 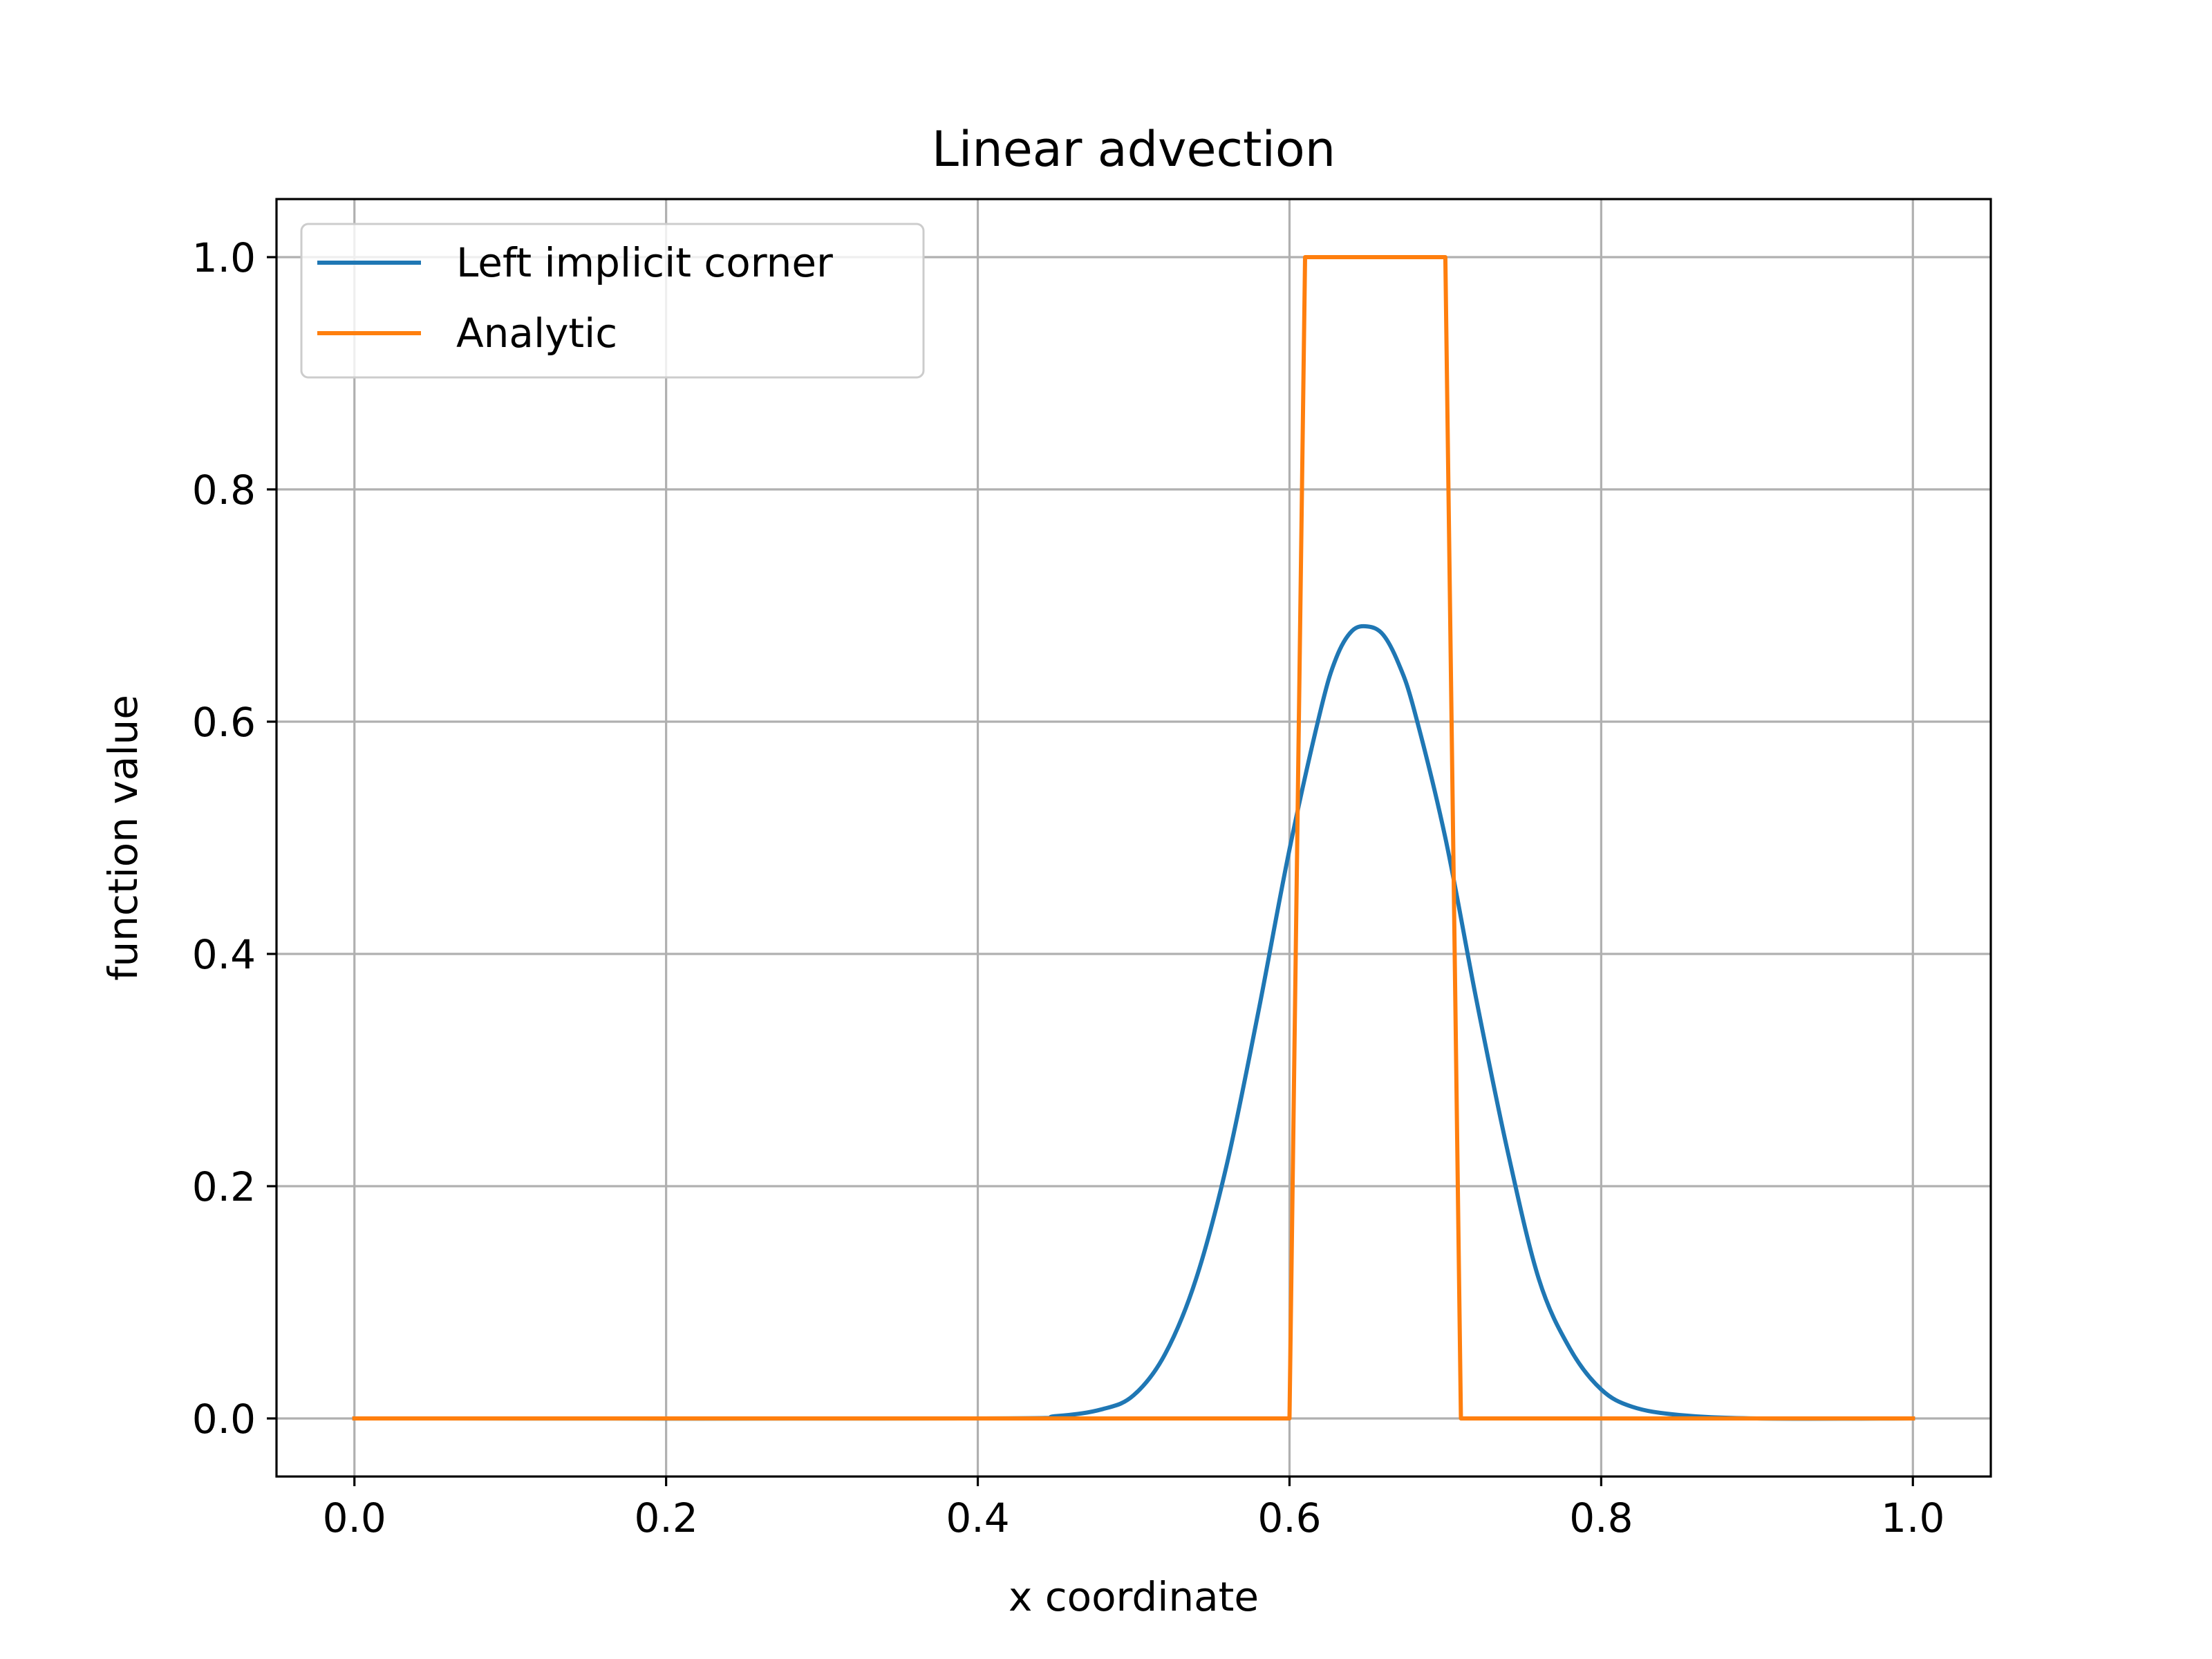 I want to click on x-tick-label: 0.4, so click(x=978, y=1517).